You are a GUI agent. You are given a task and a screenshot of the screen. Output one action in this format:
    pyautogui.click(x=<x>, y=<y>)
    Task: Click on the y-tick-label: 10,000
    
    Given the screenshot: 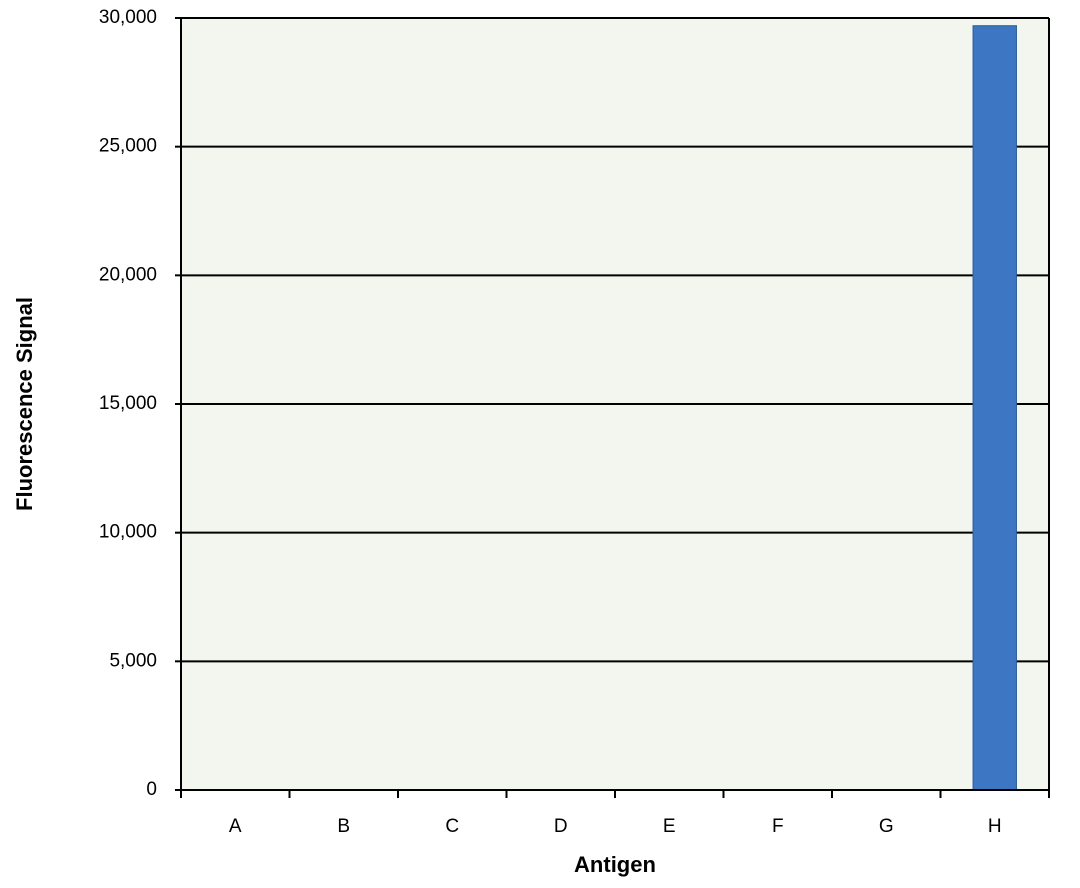 What is the action you would take?
    pyautogui.click(x=128, y=532)
    